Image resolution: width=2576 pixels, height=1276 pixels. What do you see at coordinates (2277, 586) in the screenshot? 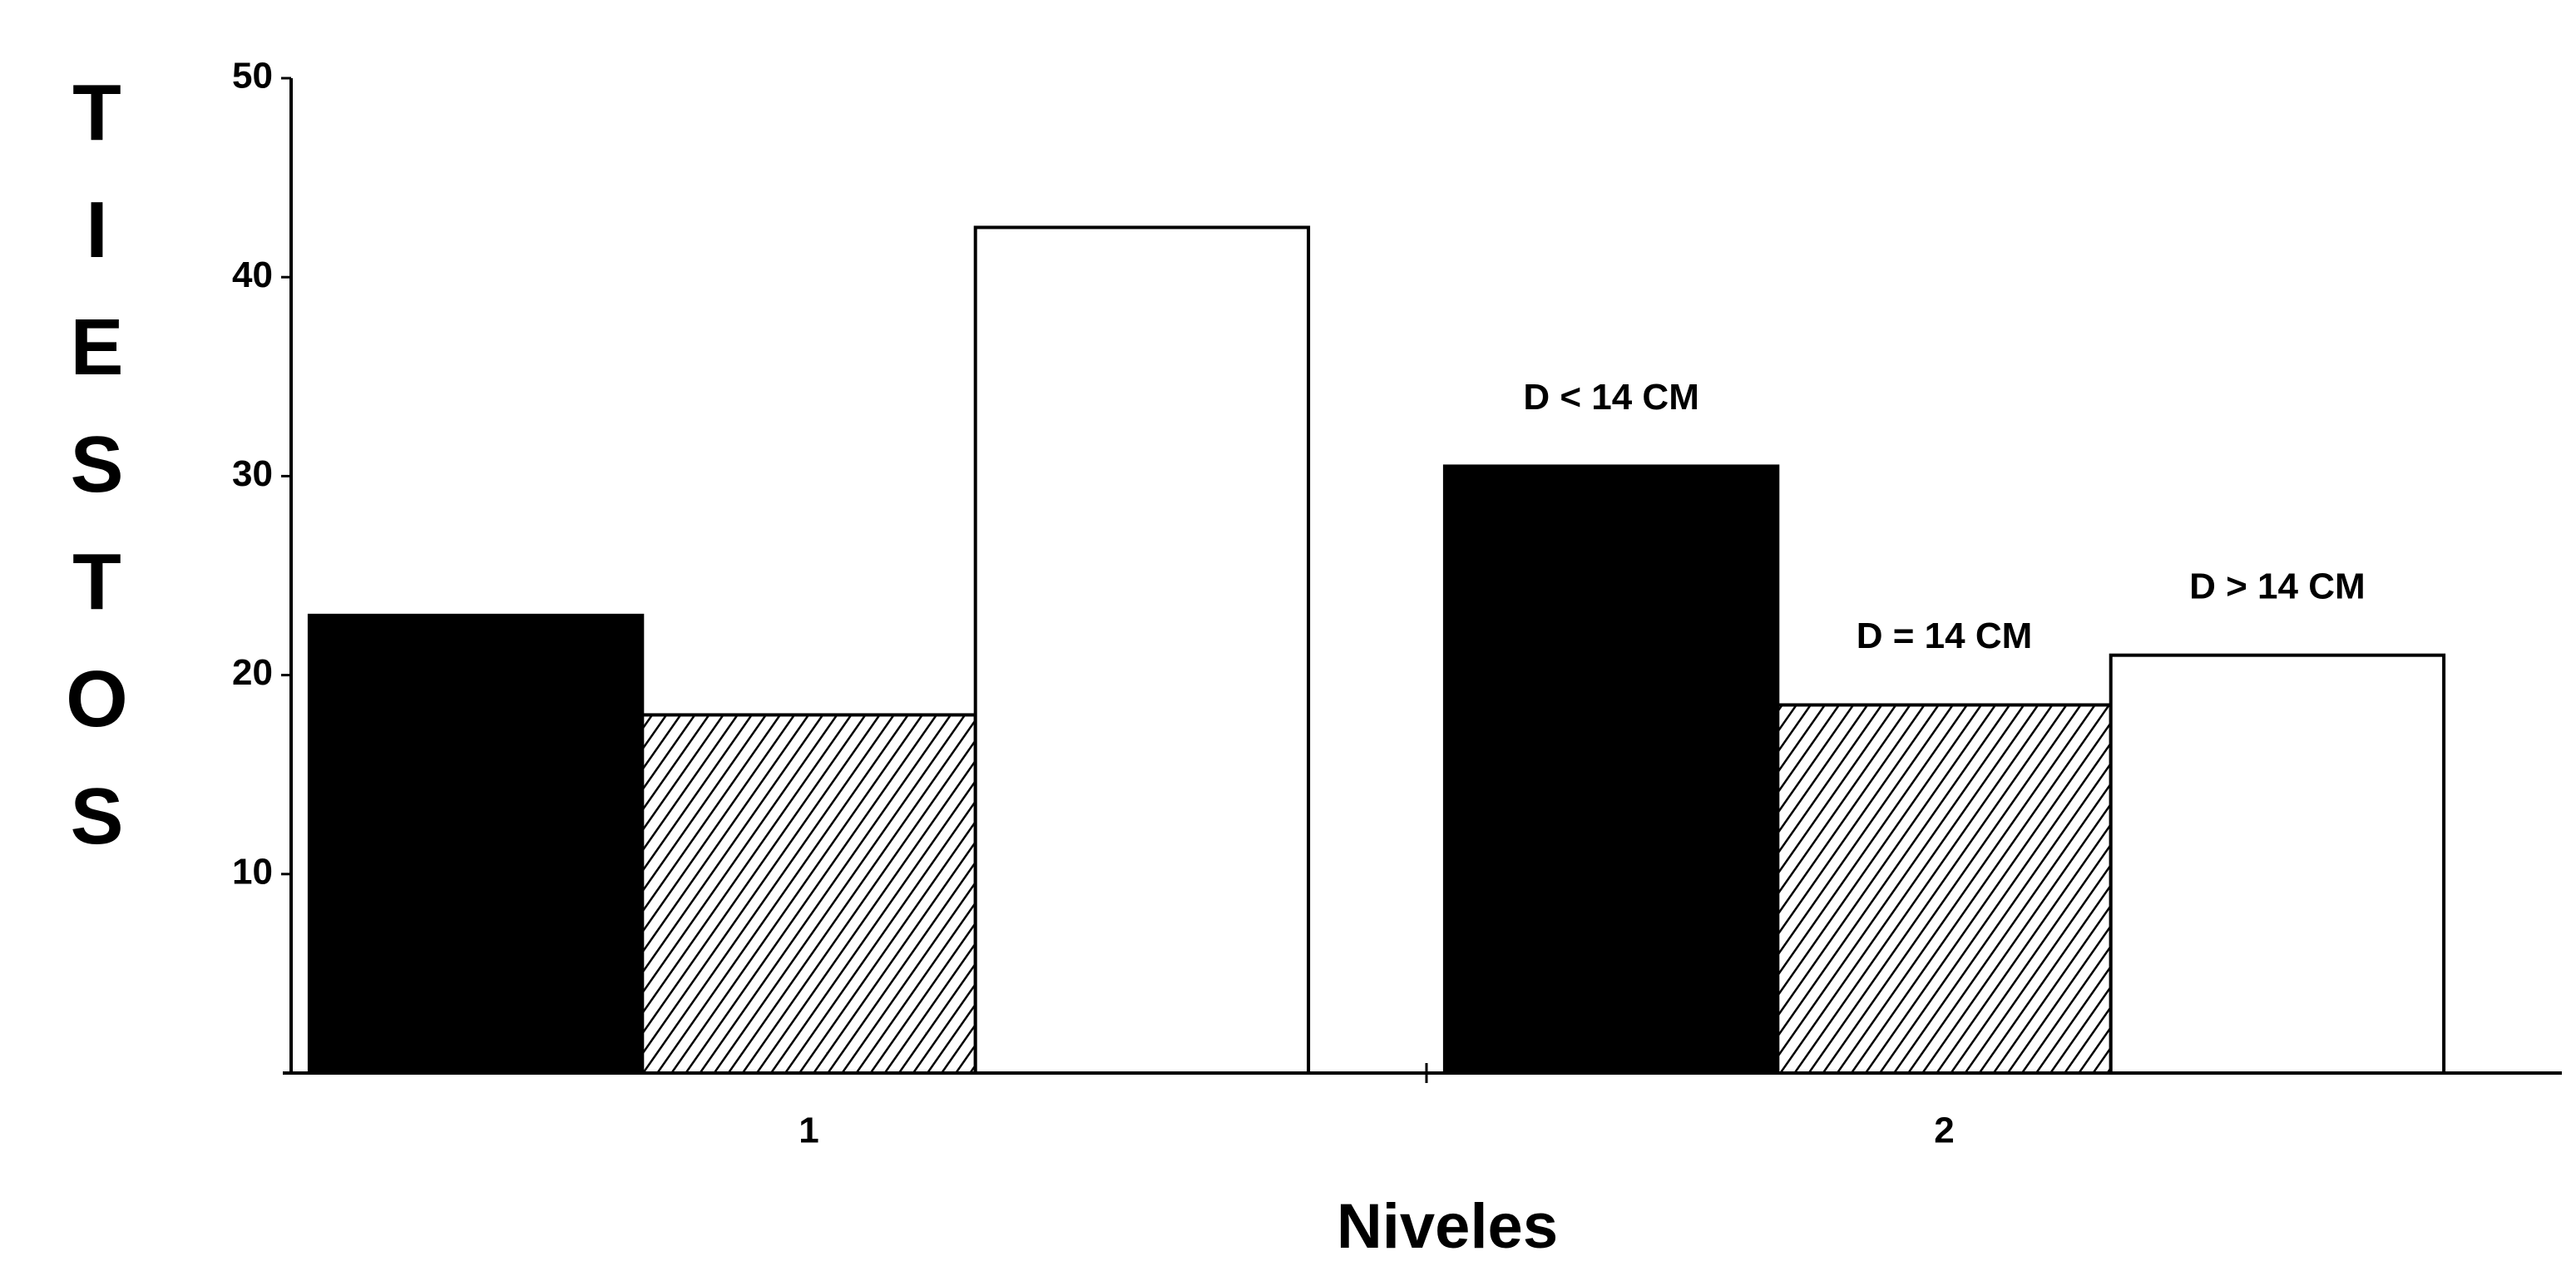
I see `series-label: D > 14 CM` at bounding box center [2277, 586].